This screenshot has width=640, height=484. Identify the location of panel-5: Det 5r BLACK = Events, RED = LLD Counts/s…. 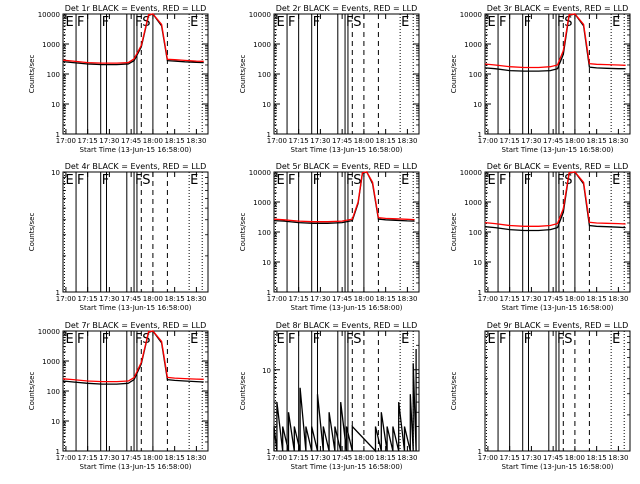
(329, 237).